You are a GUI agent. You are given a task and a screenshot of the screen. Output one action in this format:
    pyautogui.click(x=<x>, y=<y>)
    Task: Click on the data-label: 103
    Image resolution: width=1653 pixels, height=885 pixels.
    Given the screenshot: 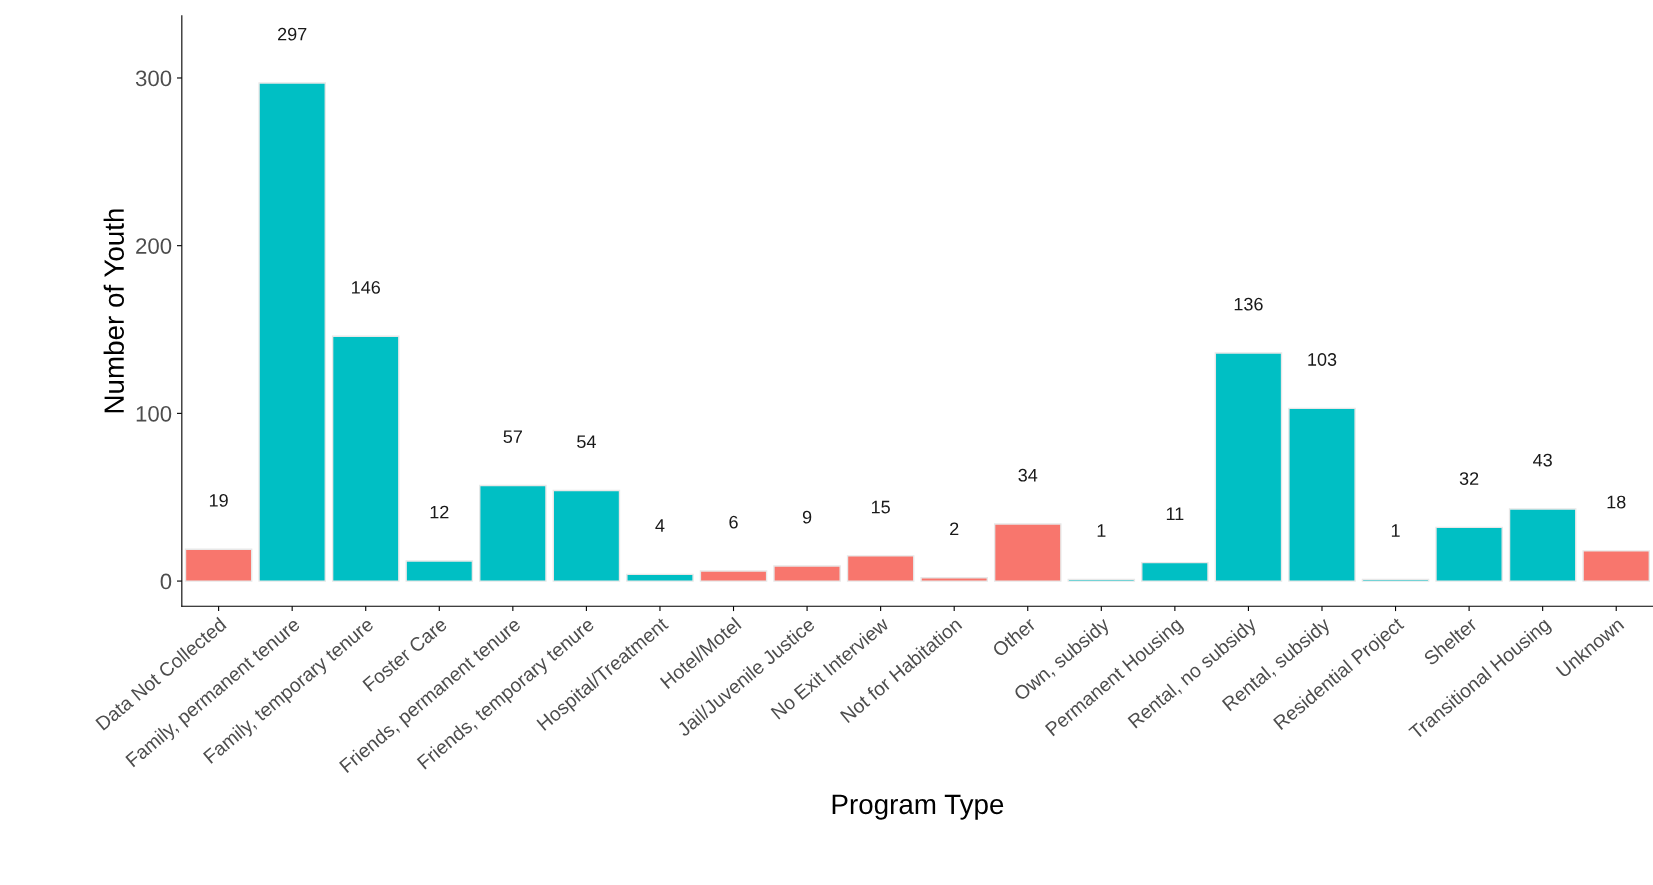 What is the action you would take?
    pyautogui.click(x=1322, y=359)
    